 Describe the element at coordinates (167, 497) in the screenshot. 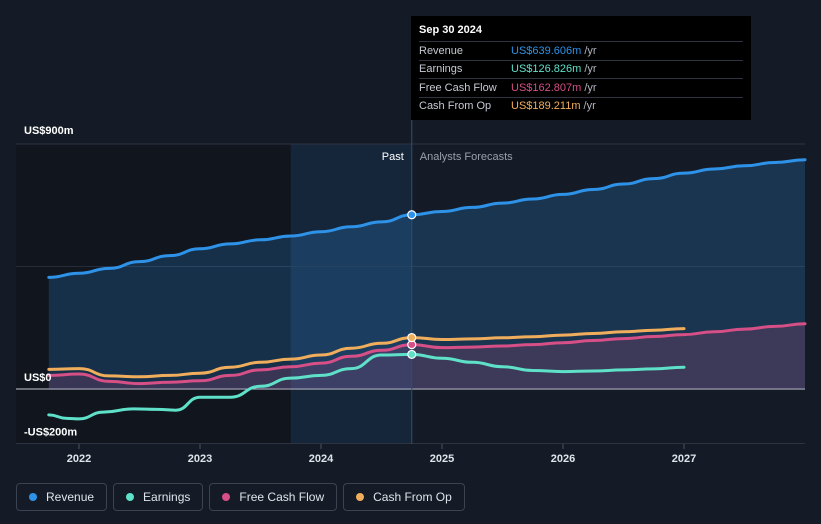

I see `legend-label: Earnings` at that location.